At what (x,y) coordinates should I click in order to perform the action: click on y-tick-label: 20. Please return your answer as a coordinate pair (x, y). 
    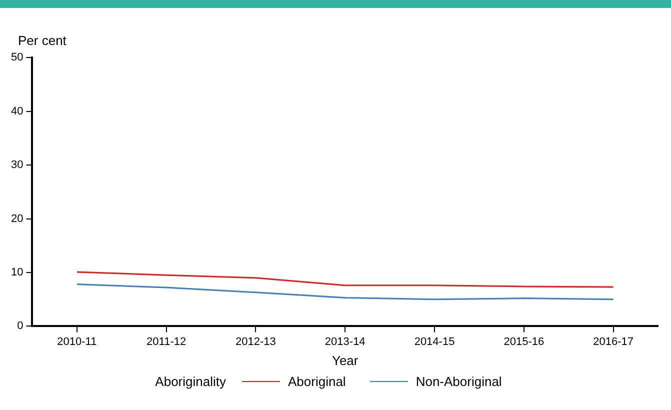
    Looking at the image, I should click on (17, 218).